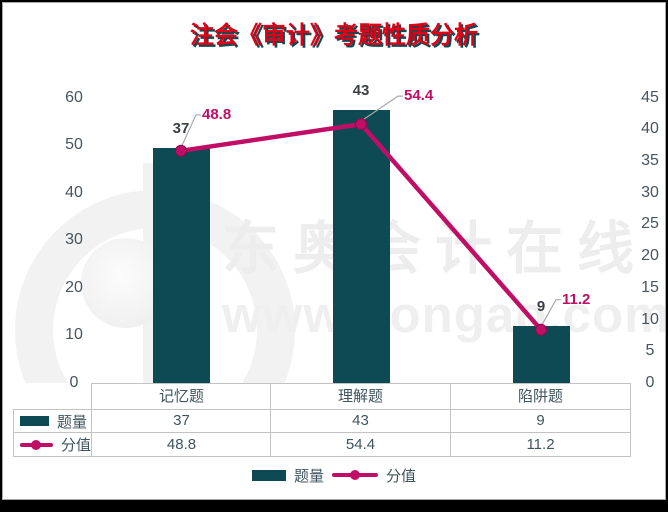 The height and width of the screenshot is (512, 668). What do you see at coordinates (650, 287) in the screenshot?
I see `right-axis-tick: 15` at bounding box center [650, 287].